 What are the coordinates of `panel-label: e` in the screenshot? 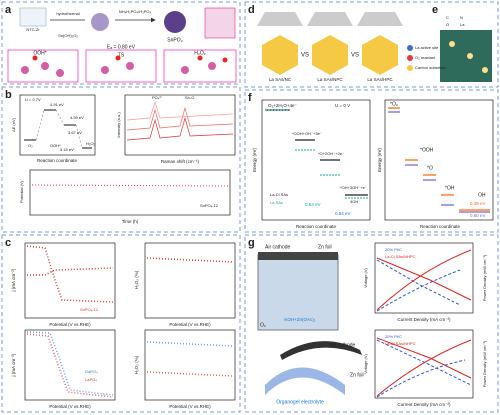 It's located at (435, 10).